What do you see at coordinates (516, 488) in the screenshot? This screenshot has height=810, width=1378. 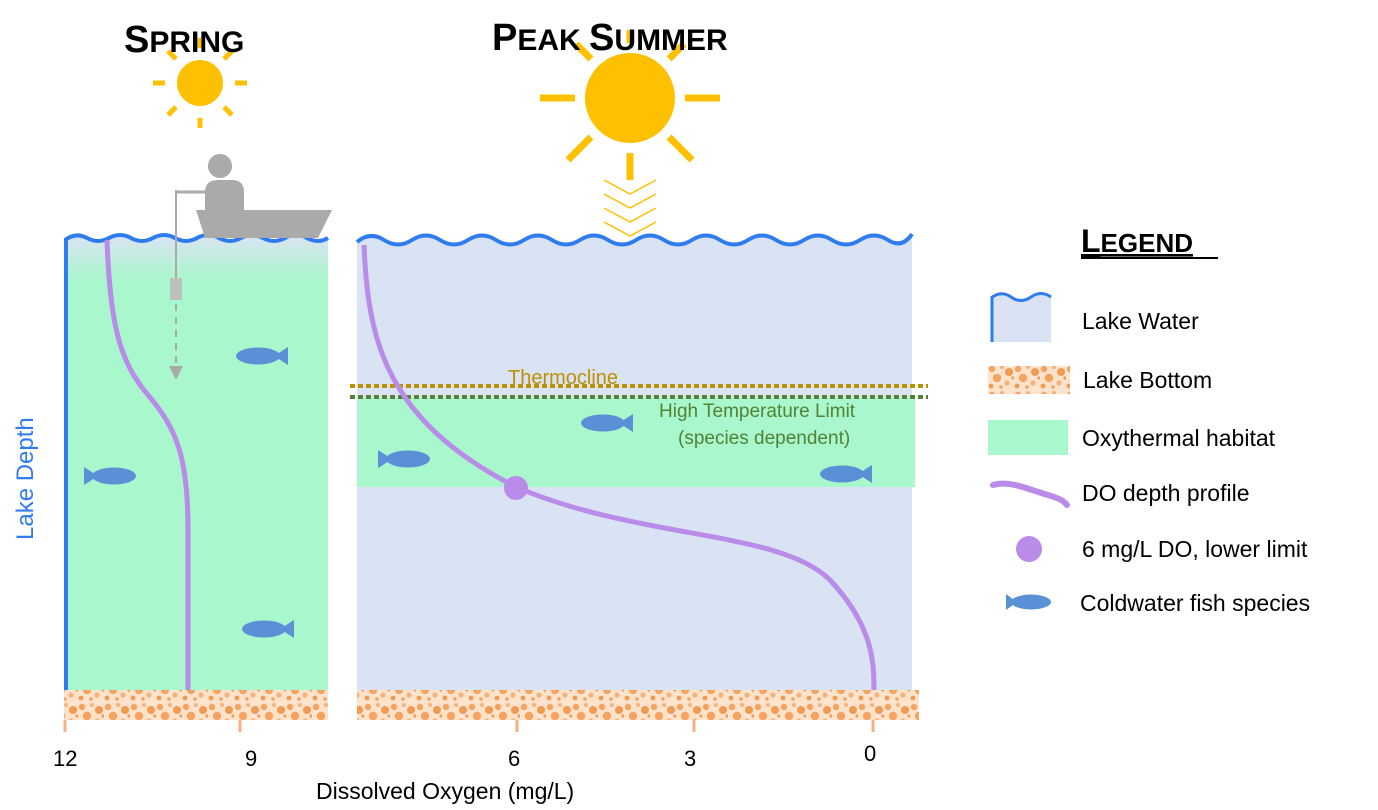 I see `do-lower-limit-dot` at bounding box center [516, 488].